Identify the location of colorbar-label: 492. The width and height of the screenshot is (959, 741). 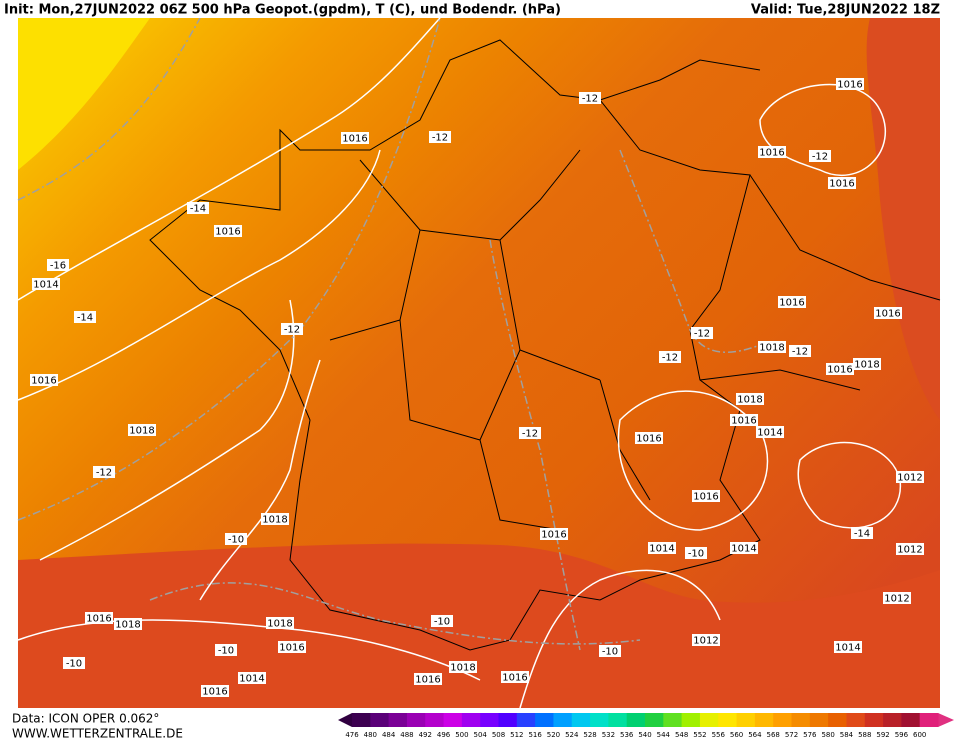
(425, 735).